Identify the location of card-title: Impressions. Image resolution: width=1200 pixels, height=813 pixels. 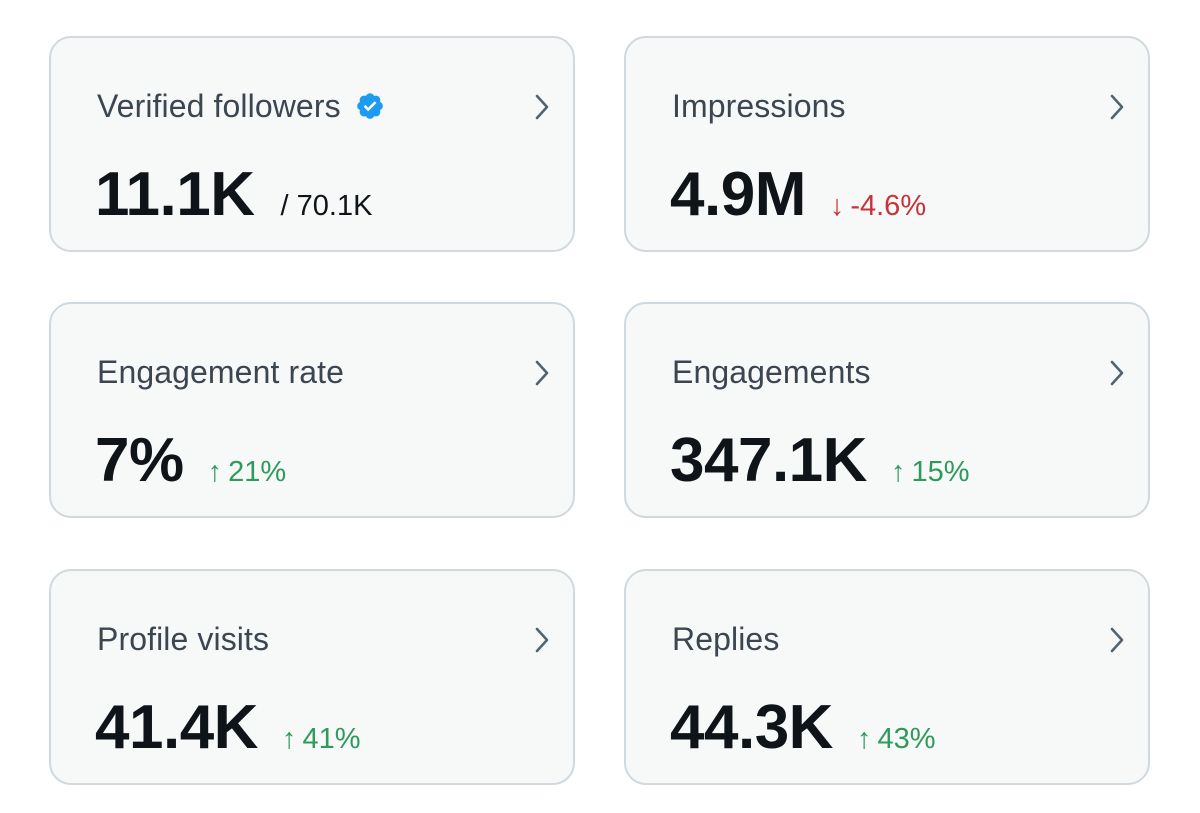
(759, 106).